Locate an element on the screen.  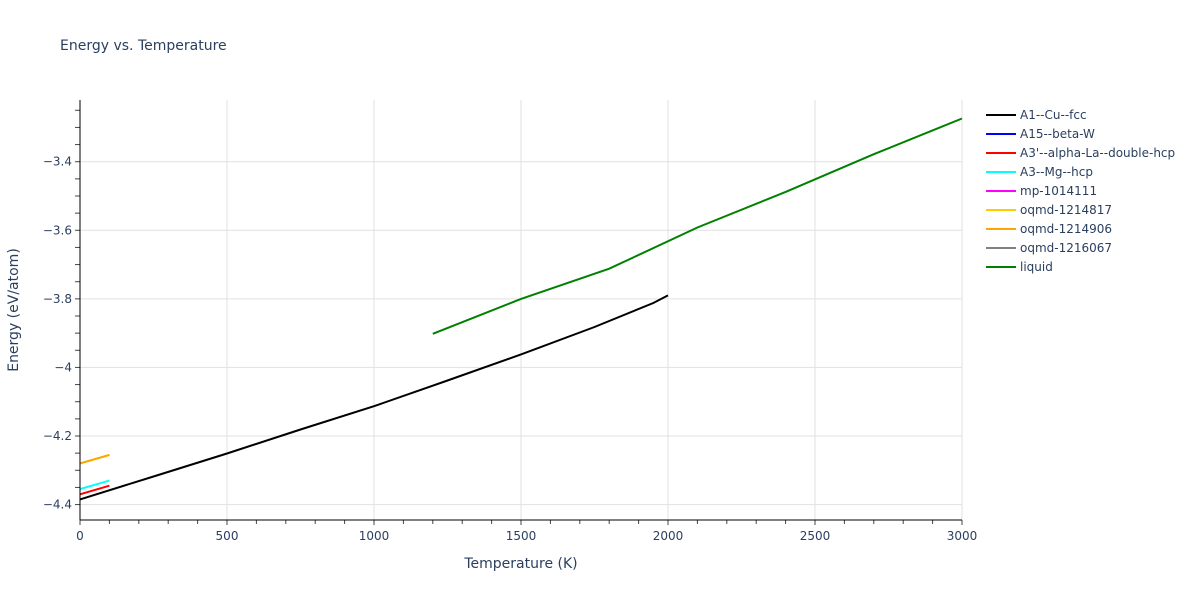
y-axis-title: Energy (eV/atom) is located at coordinates (14, 310).